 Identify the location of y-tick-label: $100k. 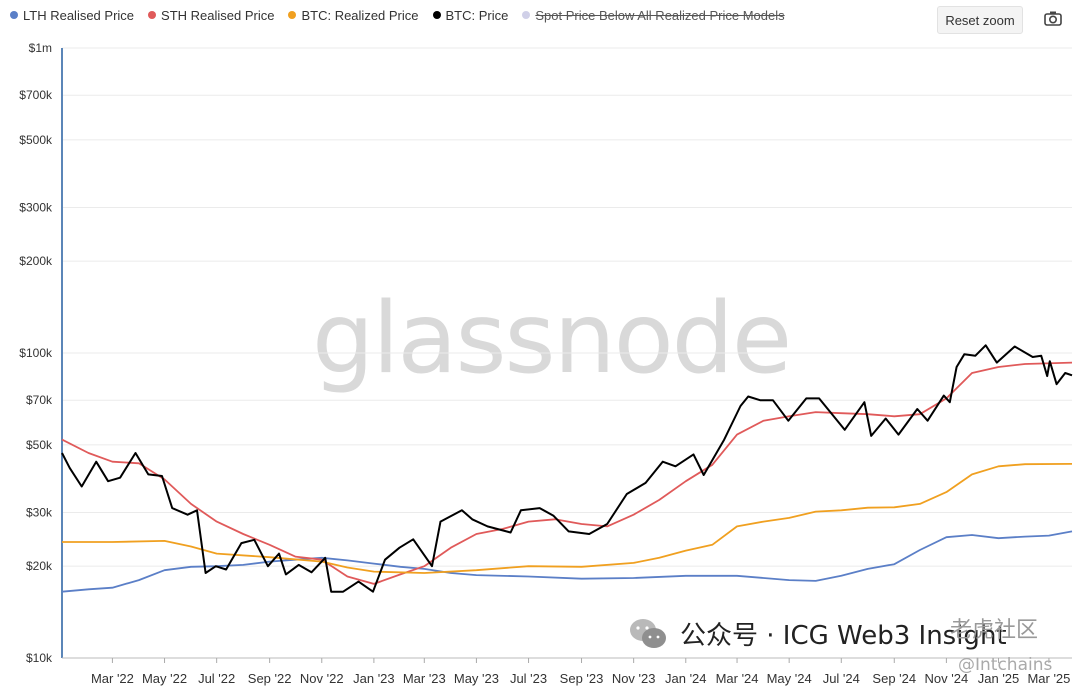
(36, 353).